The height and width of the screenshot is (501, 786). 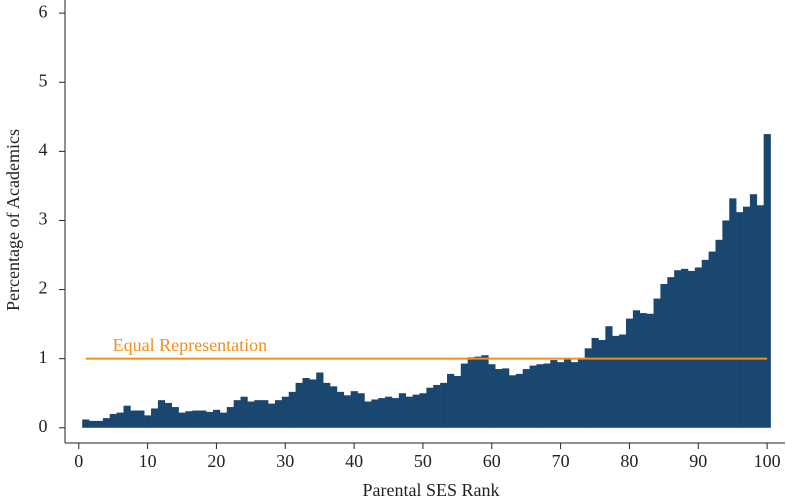 I want to click on x-tick-label: 80, so click(x=629, y=461).